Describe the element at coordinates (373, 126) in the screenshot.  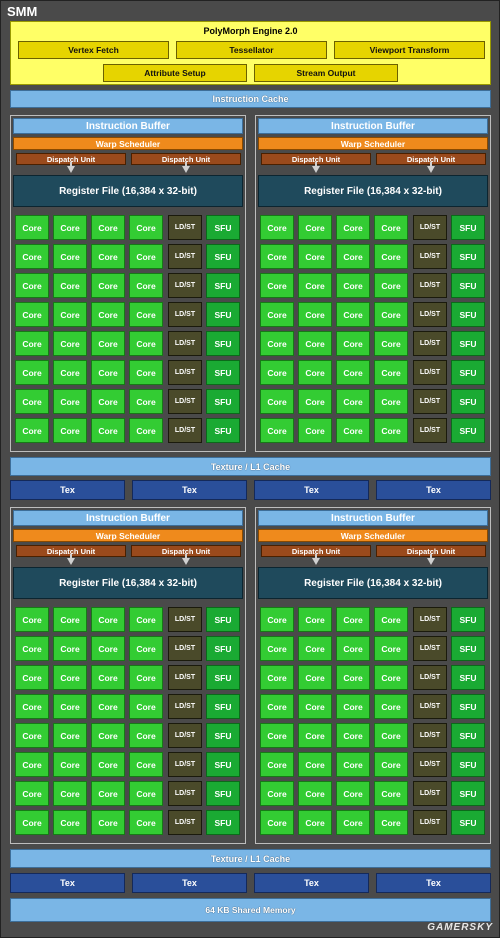
I see `instruction-buffer: Instruction Buffer` at that location.